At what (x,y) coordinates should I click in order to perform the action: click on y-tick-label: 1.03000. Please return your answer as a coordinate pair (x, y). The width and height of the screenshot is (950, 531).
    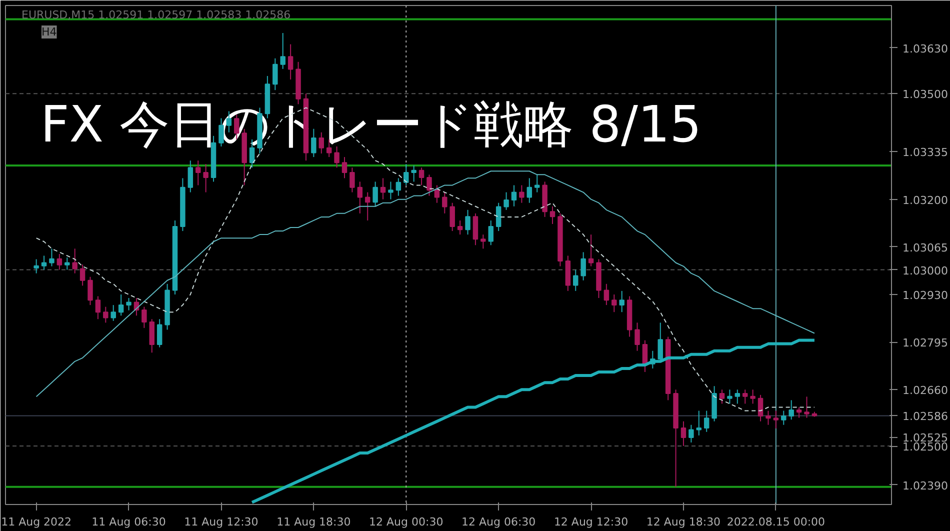
    Looking at the image, I should click on (925, 271).